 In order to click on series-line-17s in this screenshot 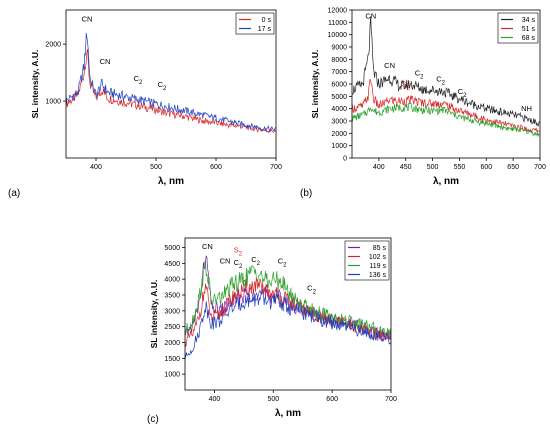, I will do `click(171, 82)`.